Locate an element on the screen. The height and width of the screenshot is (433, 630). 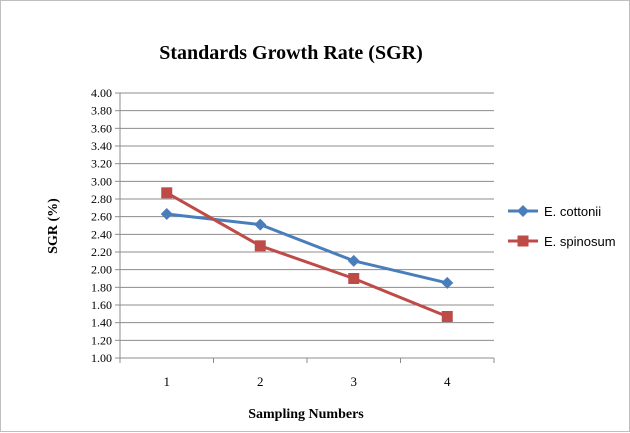
x-tick-label: 1 is located at coordinates (167, 381).